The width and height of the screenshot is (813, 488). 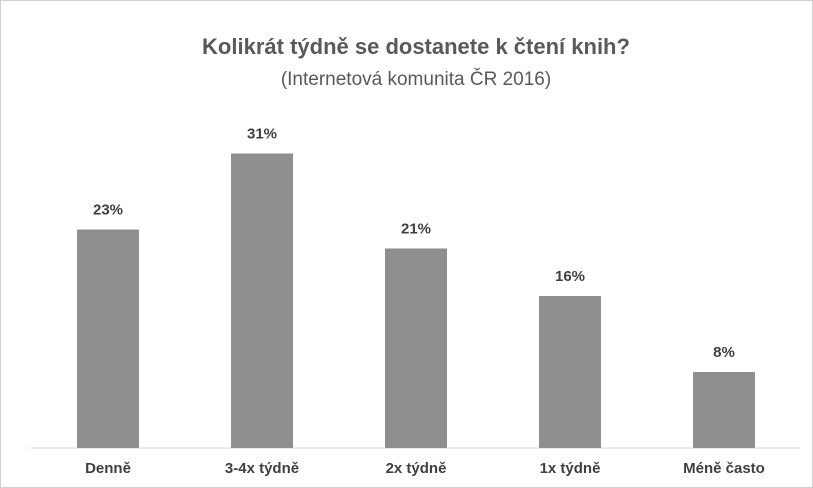 What do you see at coordinates (416, 228) in the screenshot?
I see `data-label: 21%` at bounding box center [416, 228].